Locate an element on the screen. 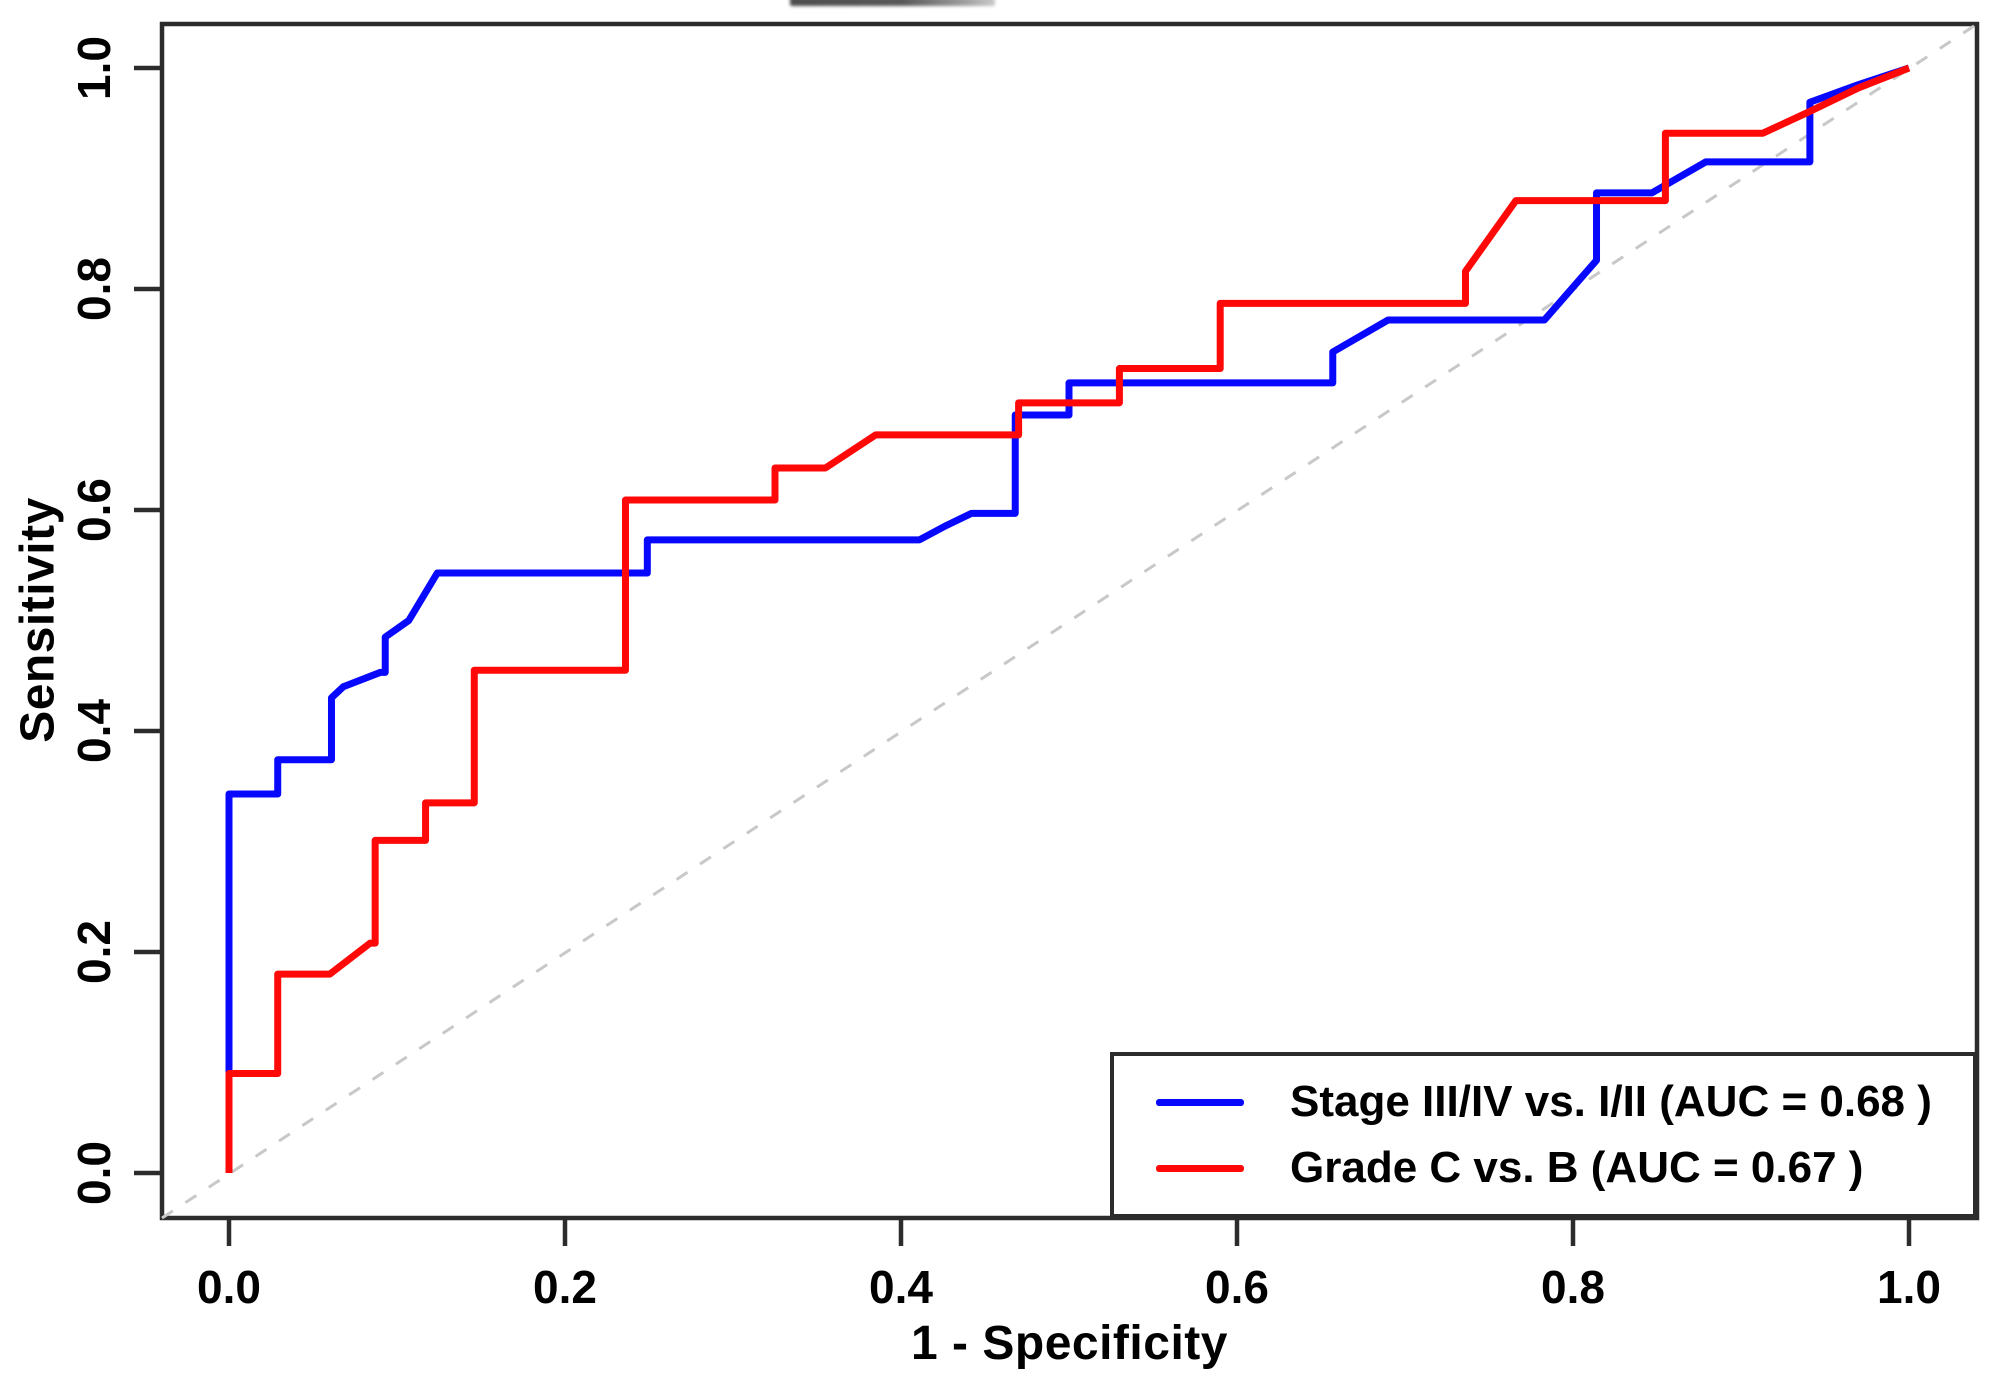 This screenshot has height=1384, width=1995. y-axis-ticks: 0.0 0.2 0.4 0.6 0.8 1.0 is located at coordinates (115, 620).